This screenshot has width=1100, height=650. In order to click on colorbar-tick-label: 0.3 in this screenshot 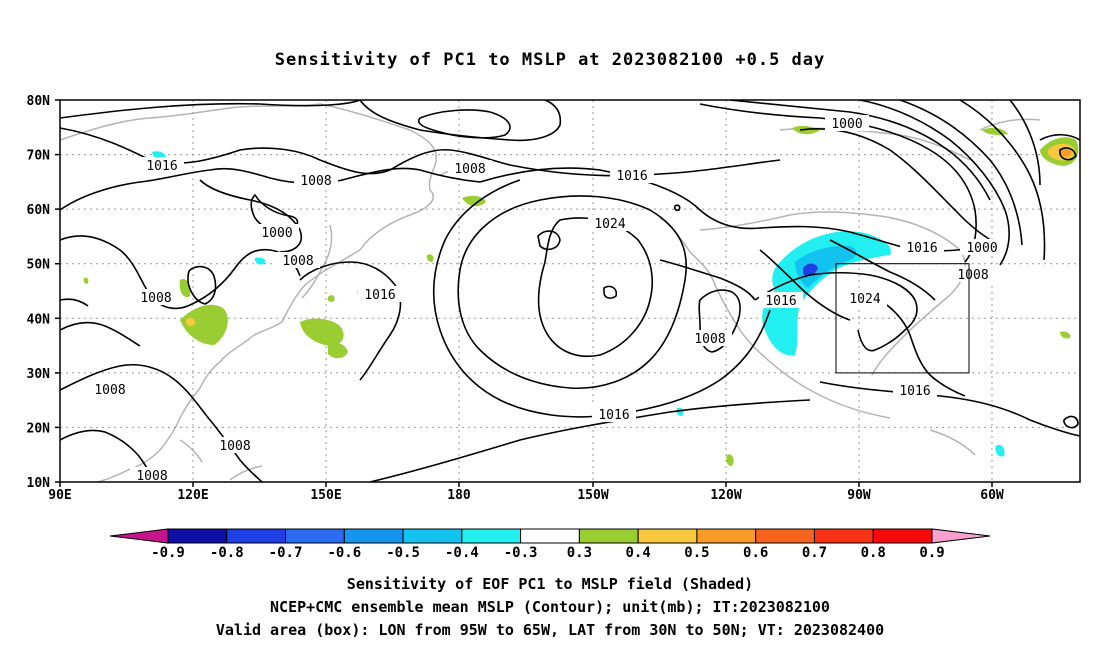, I will do `click(579, 553)`.